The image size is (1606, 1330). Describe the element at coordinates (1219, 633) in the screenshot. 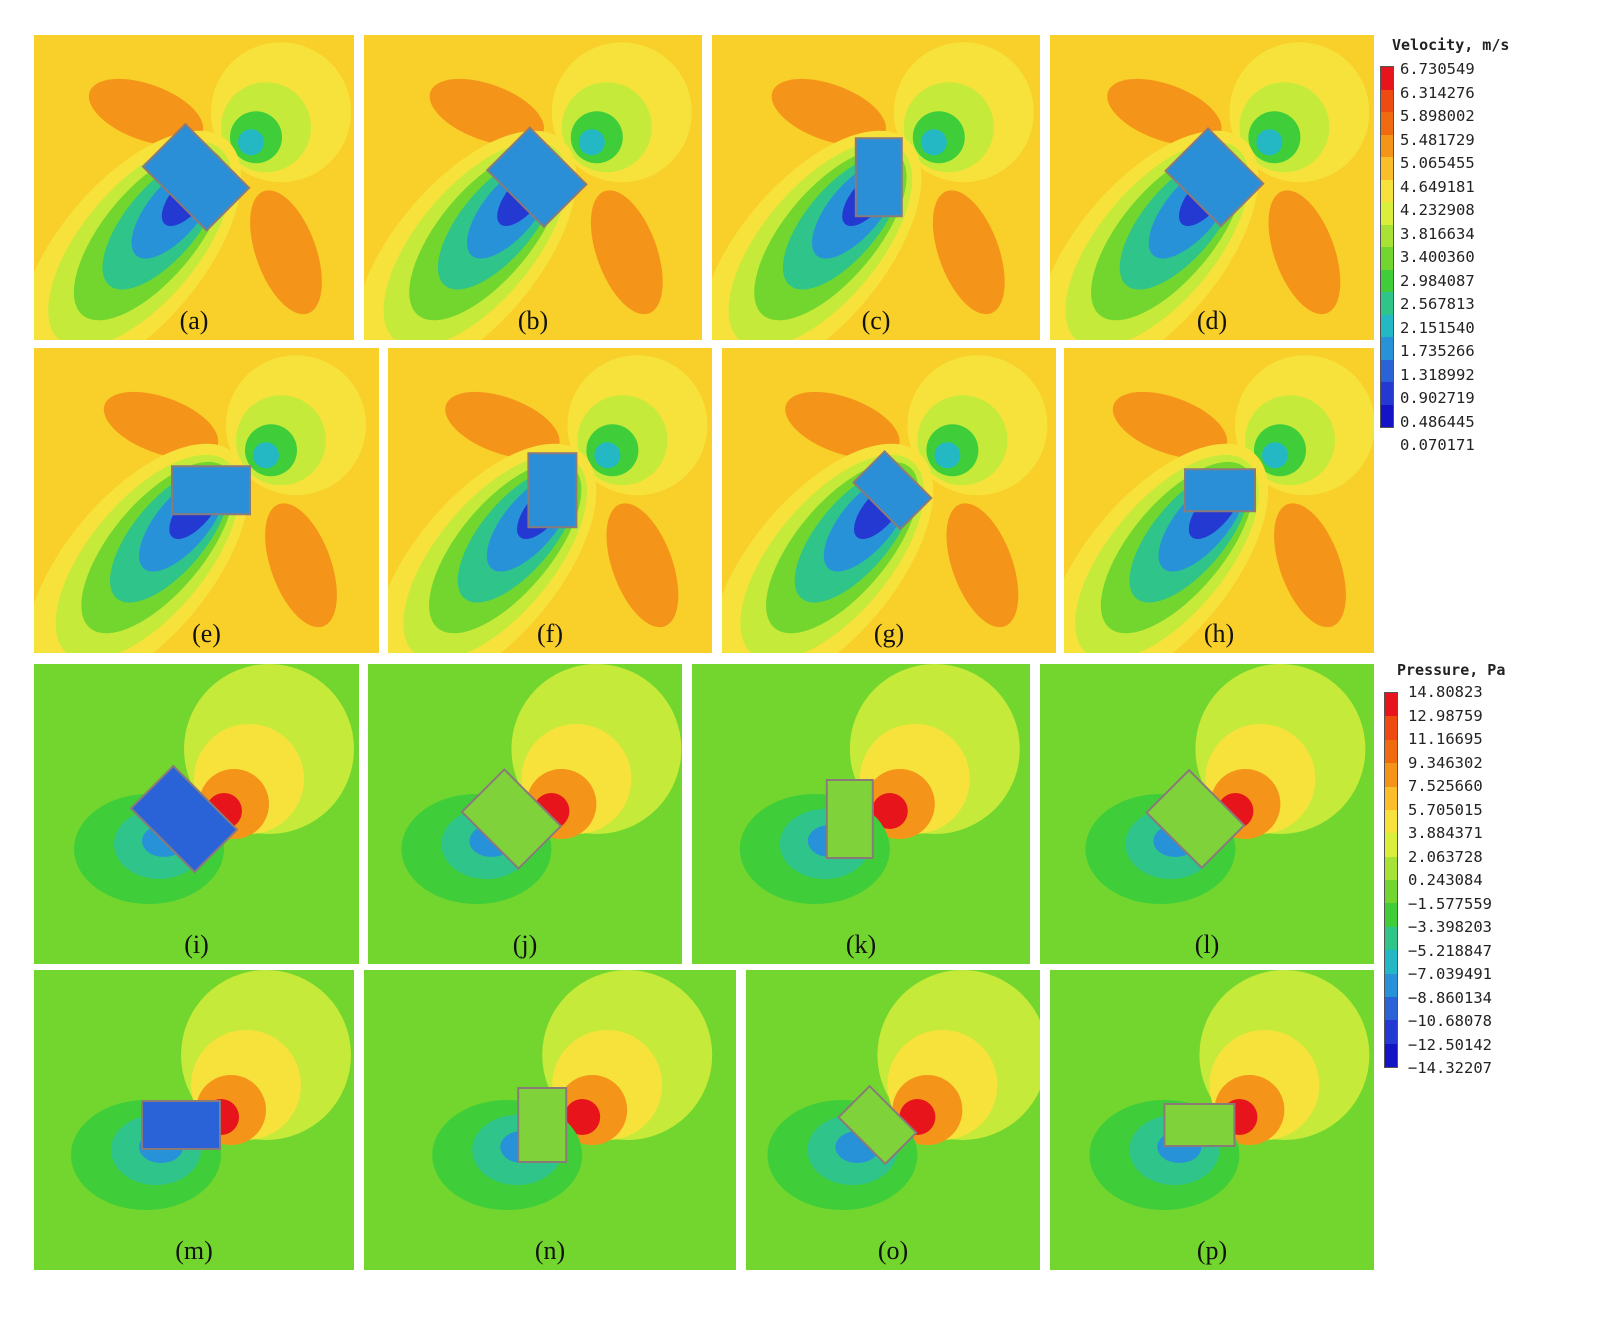

I see `panel-label: (h)` at that location.